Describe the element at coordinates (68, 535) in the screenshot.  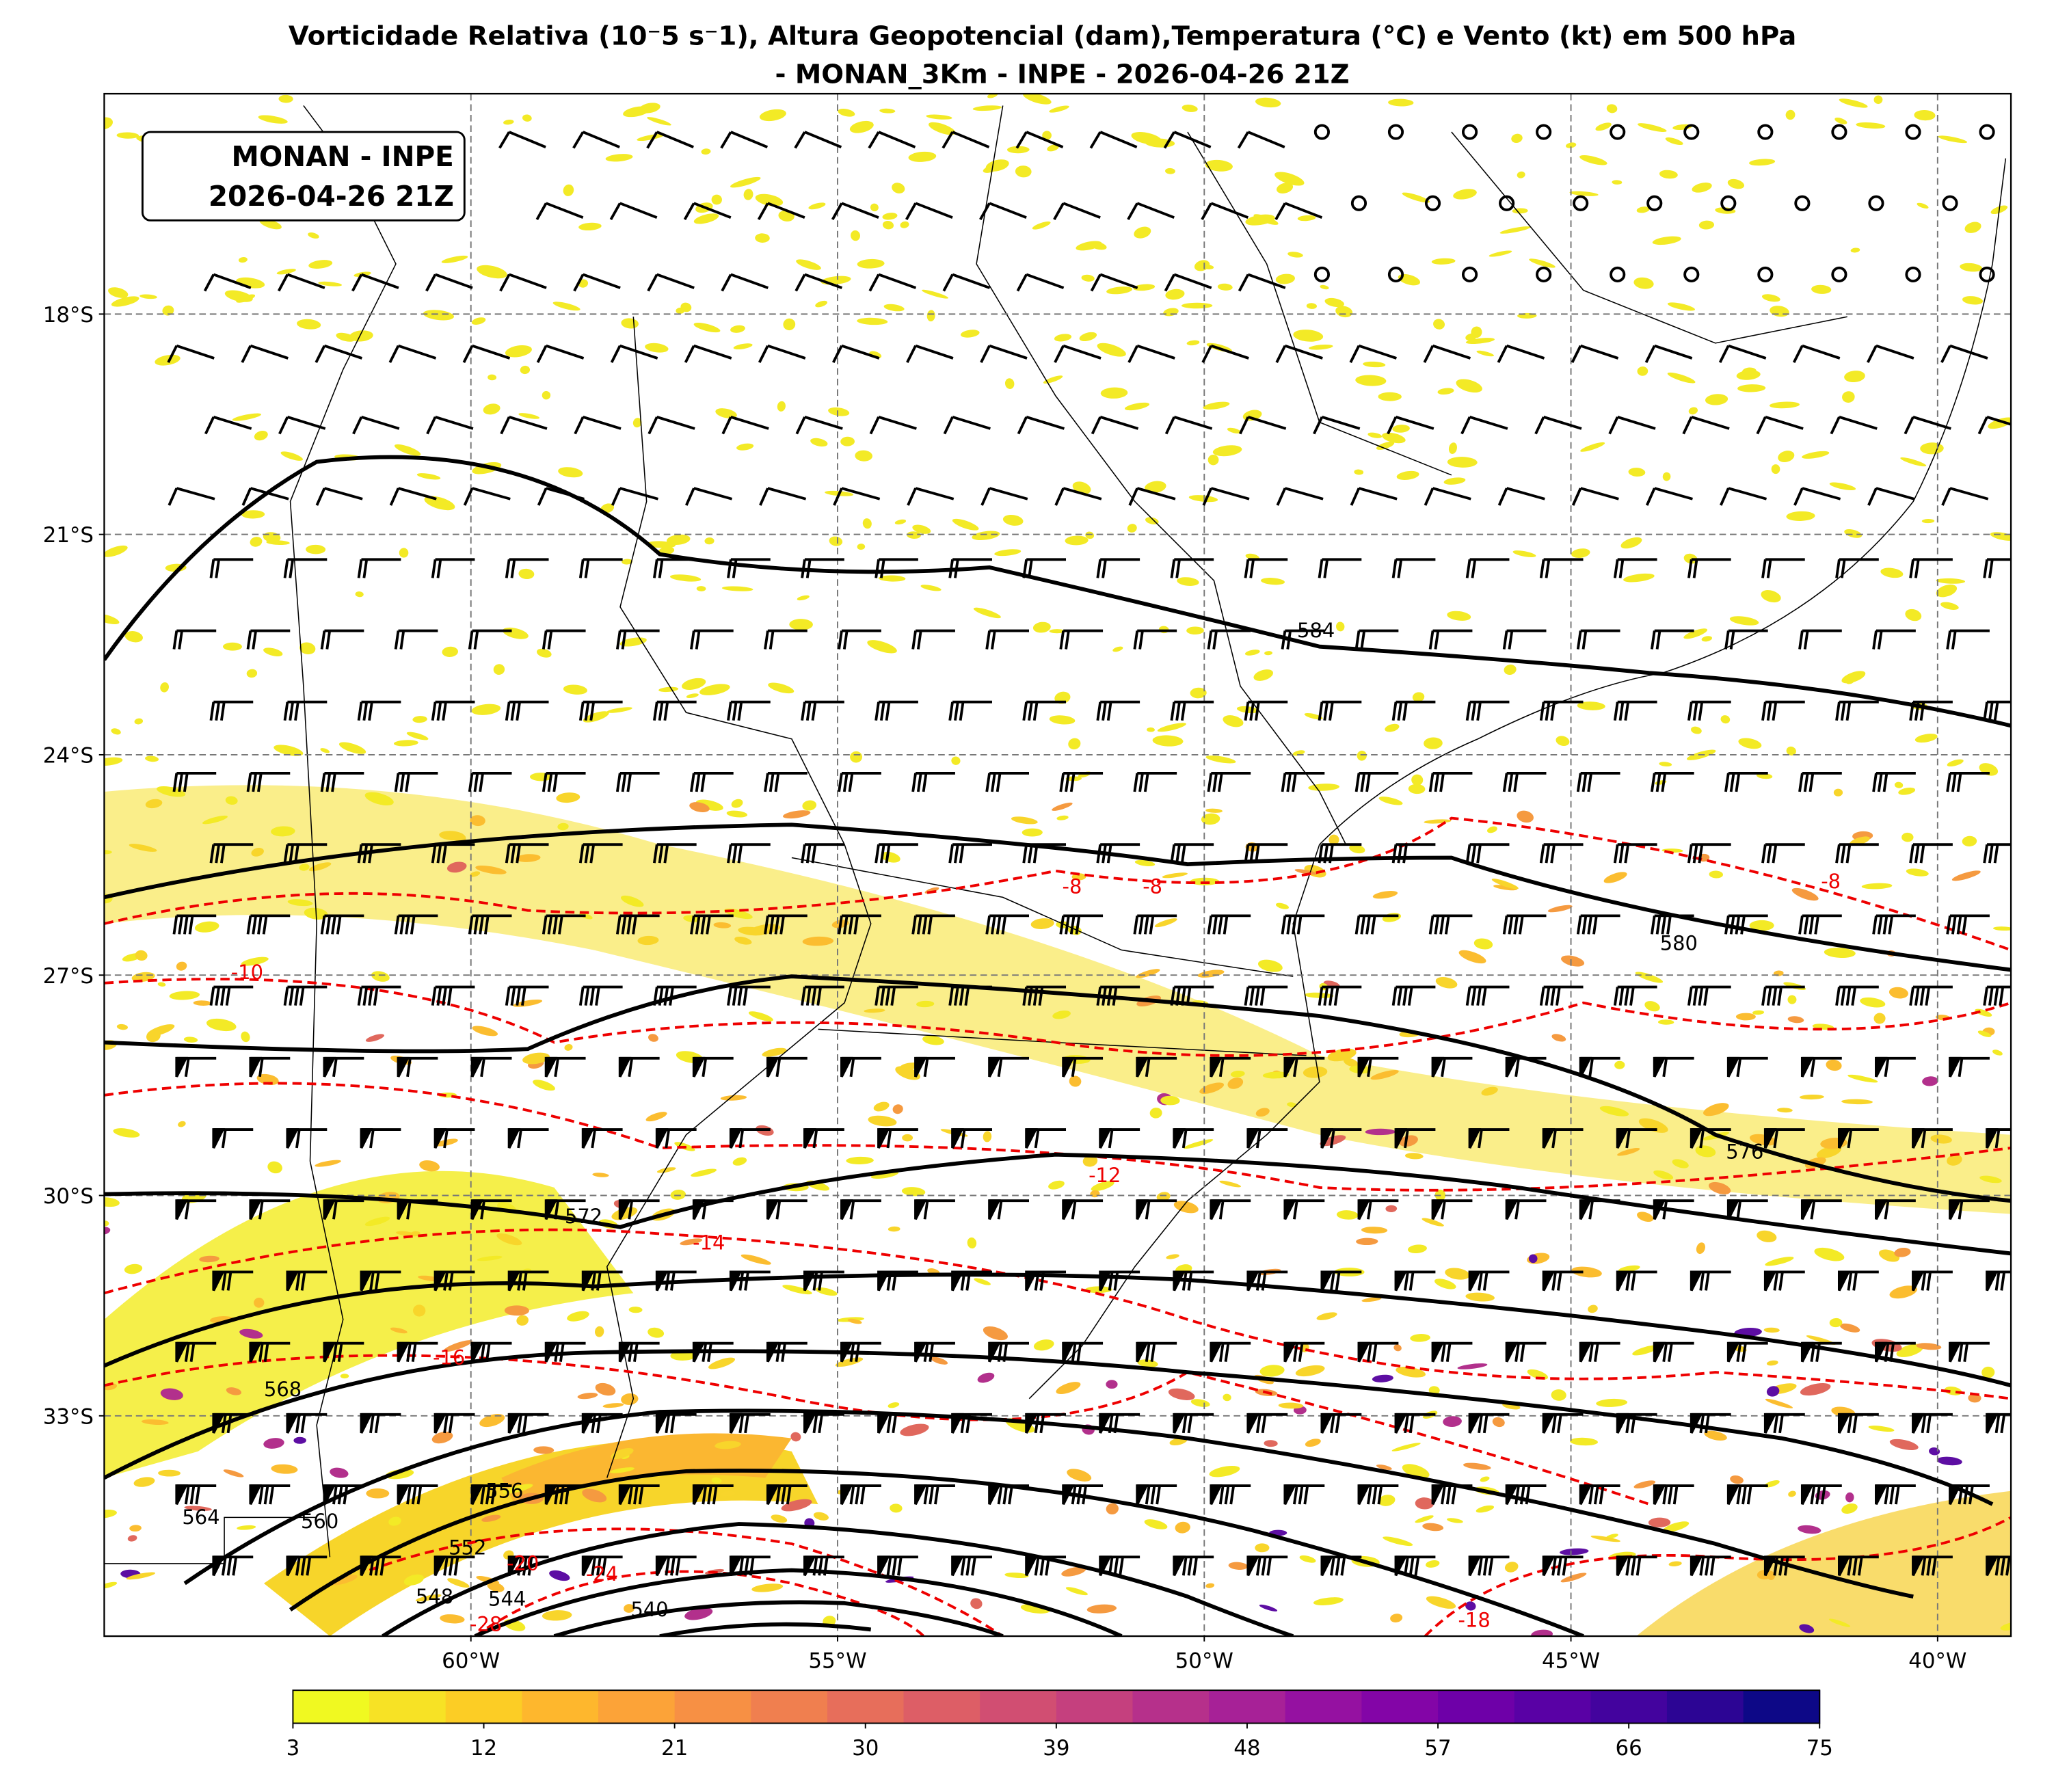
I see `lat-tick-label: 21°S` at that location.